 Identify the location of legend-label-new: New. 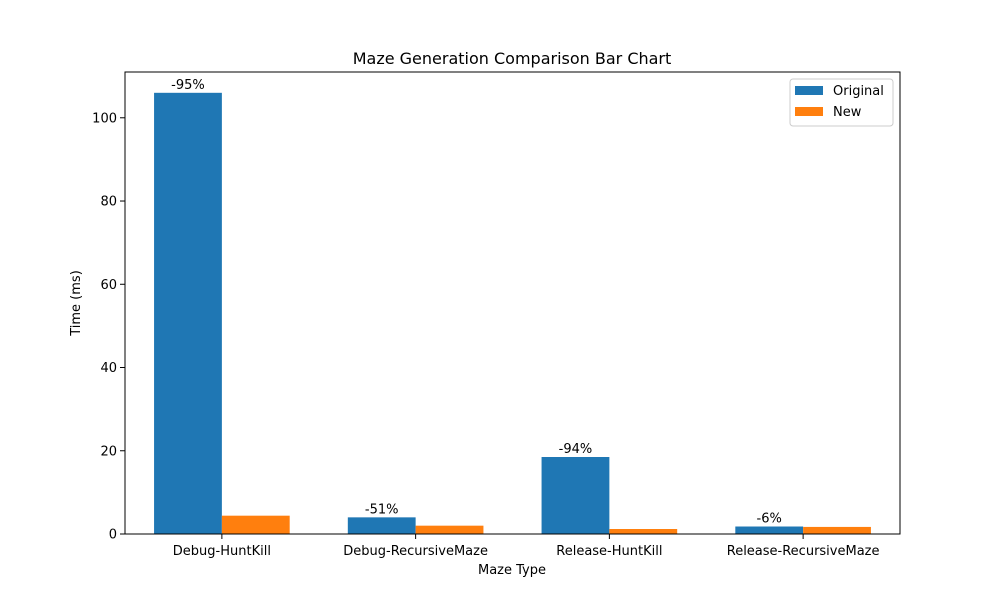
(847, 112).